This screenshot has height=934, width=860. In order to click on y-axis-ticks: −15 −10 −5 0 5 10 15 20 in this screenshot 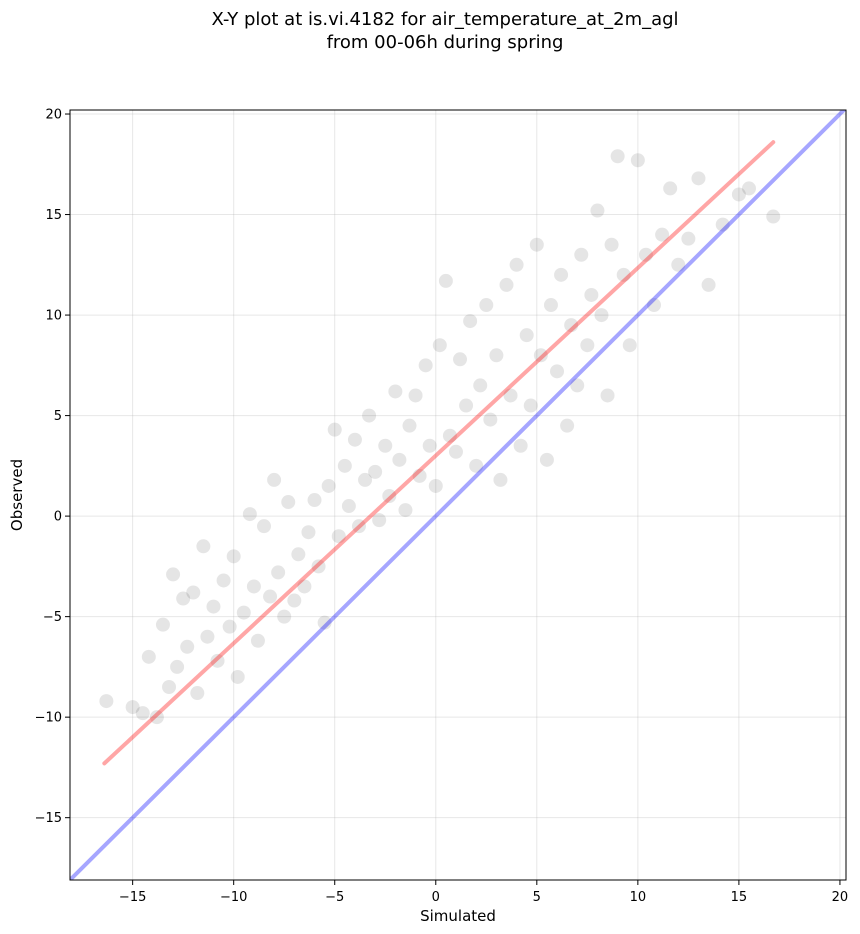, I will do `click(52, 467)`.